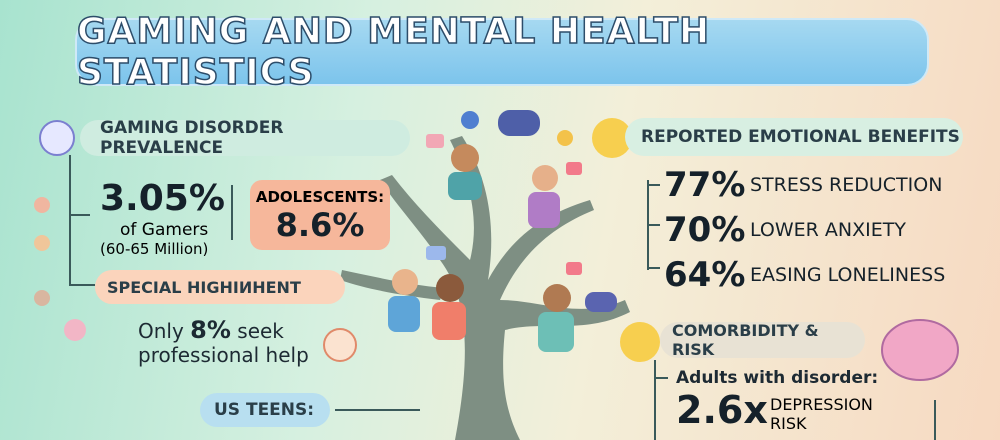  What do you see at coordinates (154, 249) in the screenshot?
I see `stat-text: (60-65 Million)` at bounding box center [154, 249].